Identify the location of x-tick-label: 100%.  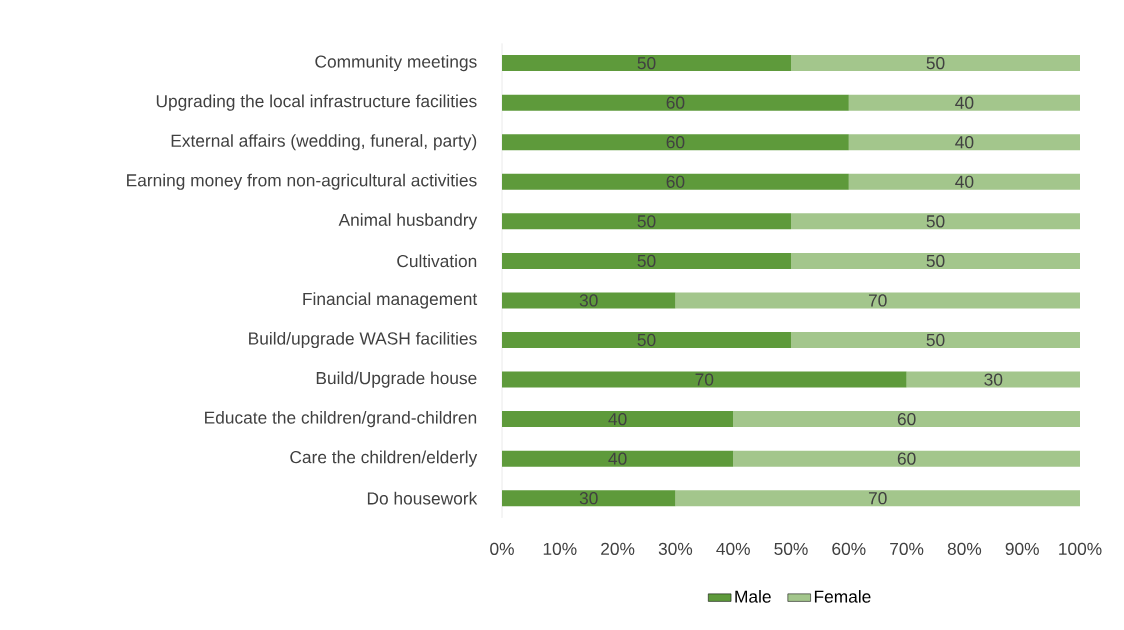
(1080, 548).